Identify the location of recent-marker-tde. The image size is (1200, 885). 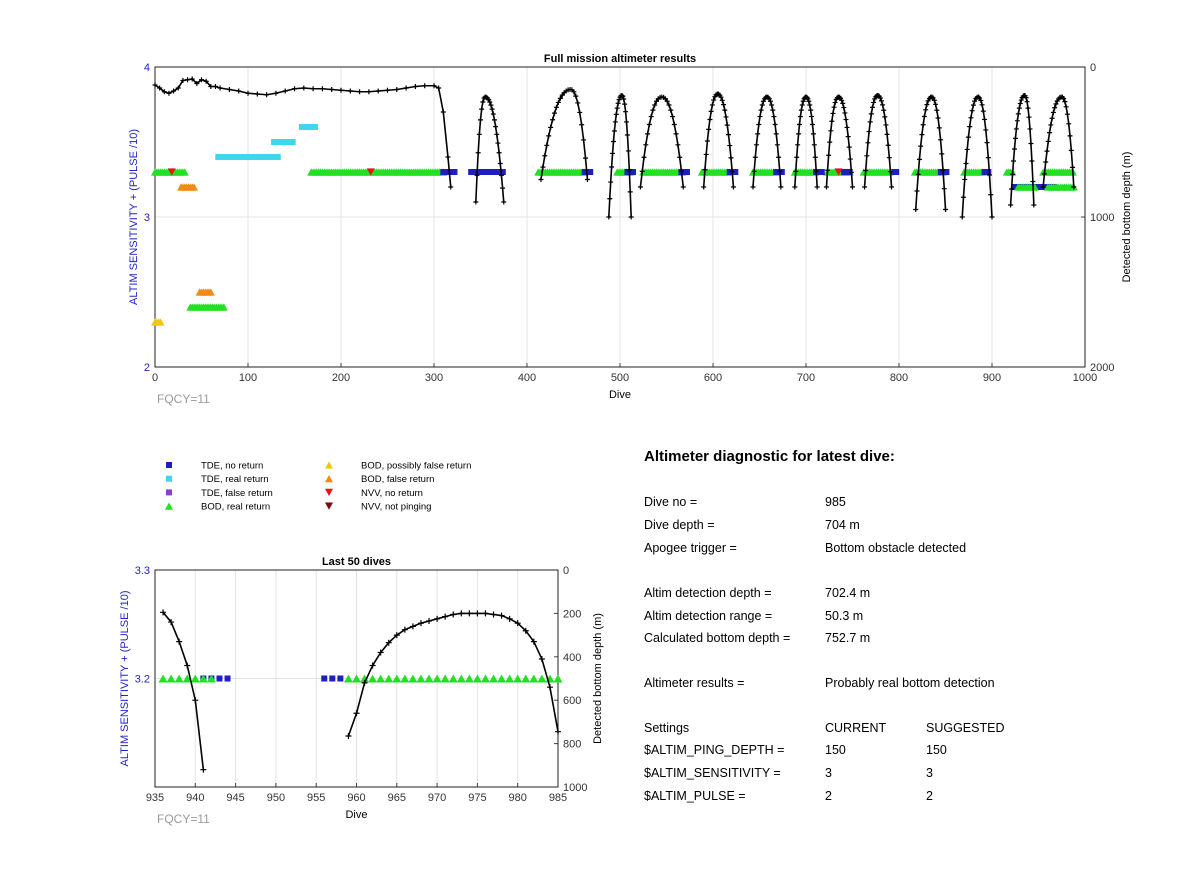
(332, 678).